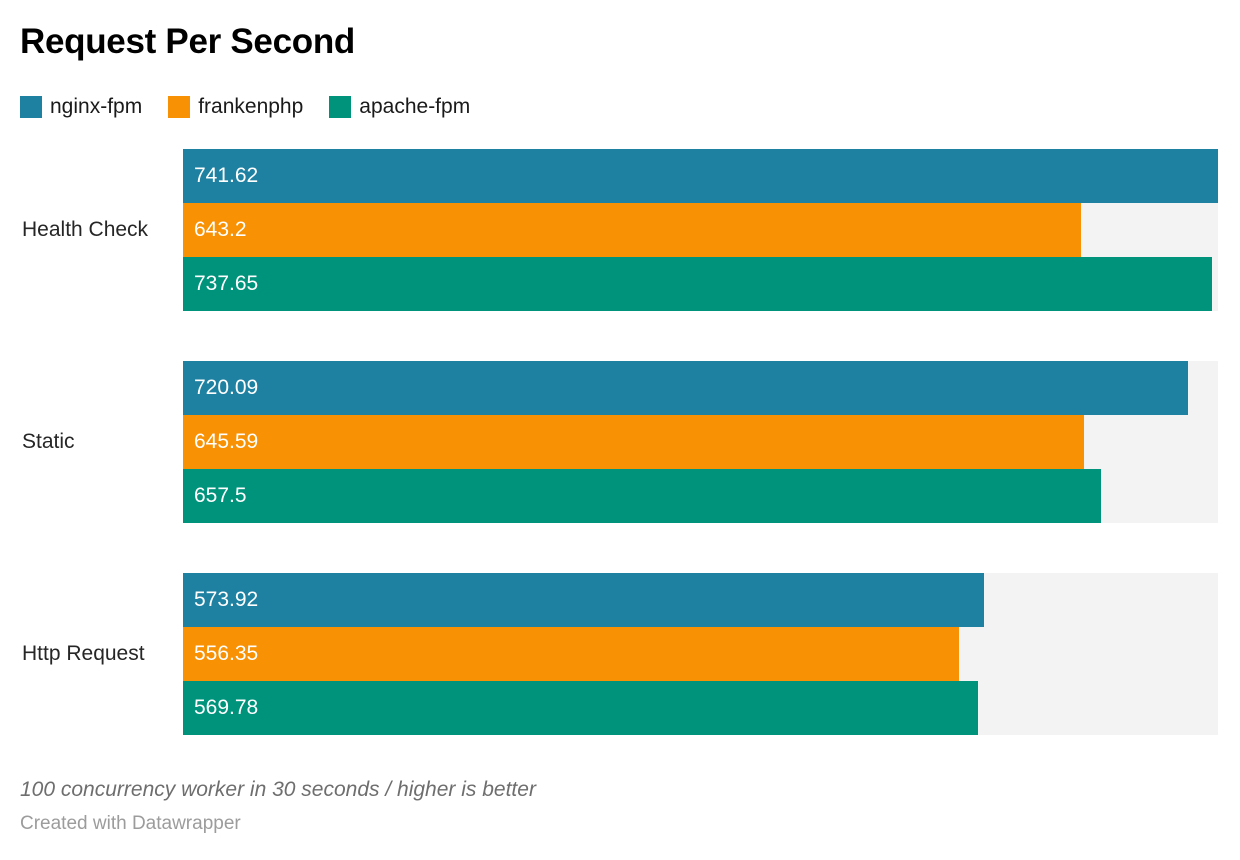  Describe the element at coordinates (226, 176) in the screenshot. I see `bar-value-label: 741.62` at that location.